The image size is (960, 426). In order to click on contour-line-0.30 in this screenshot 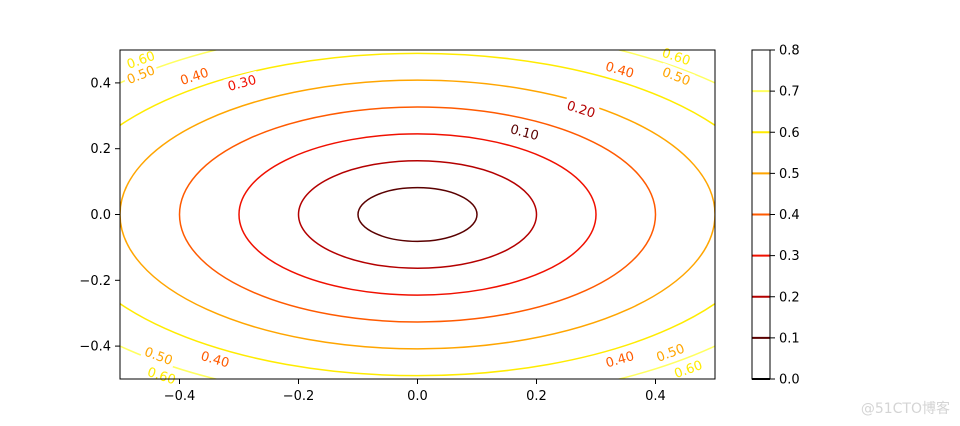, I will do `click(417, 214)`.